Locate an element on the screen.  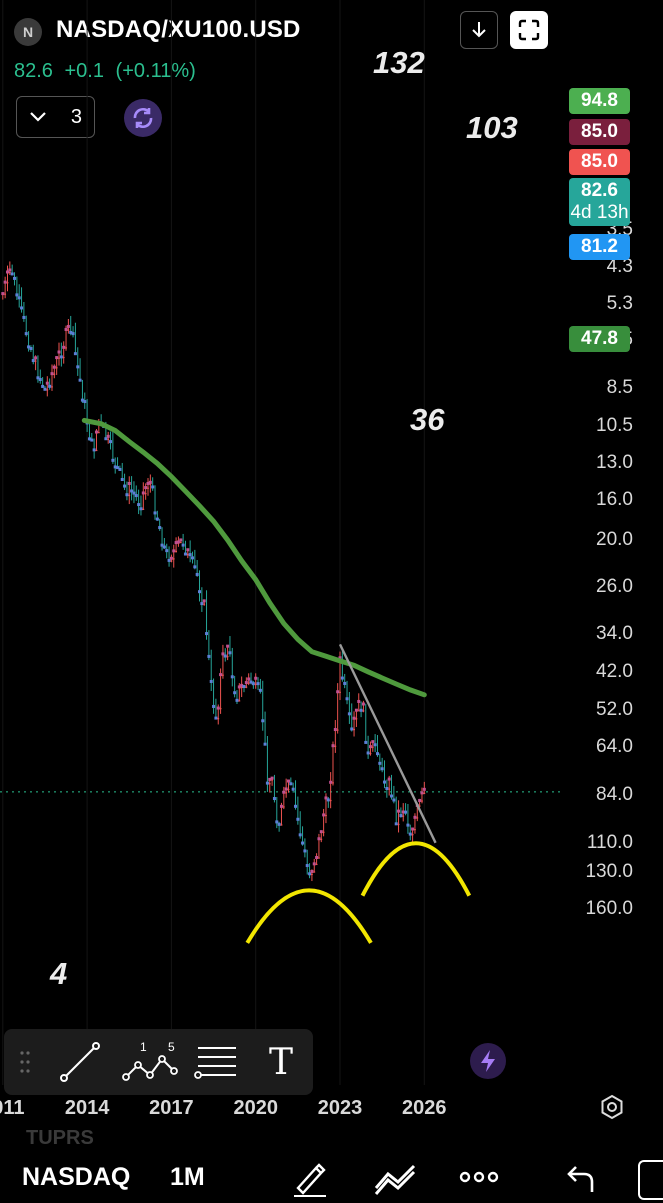
more-button is located at coordinates (479, 1179).